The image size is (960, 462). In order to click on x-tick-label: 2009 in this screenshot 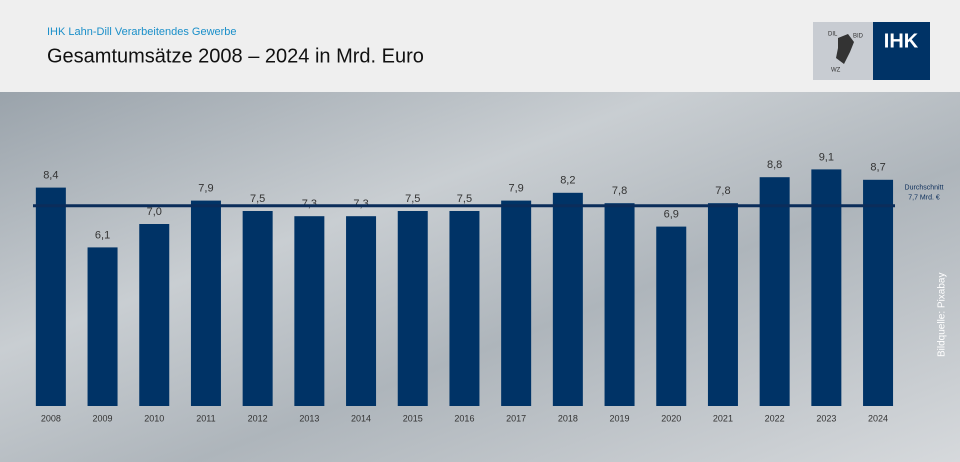, I will do `click(103, 418)`.